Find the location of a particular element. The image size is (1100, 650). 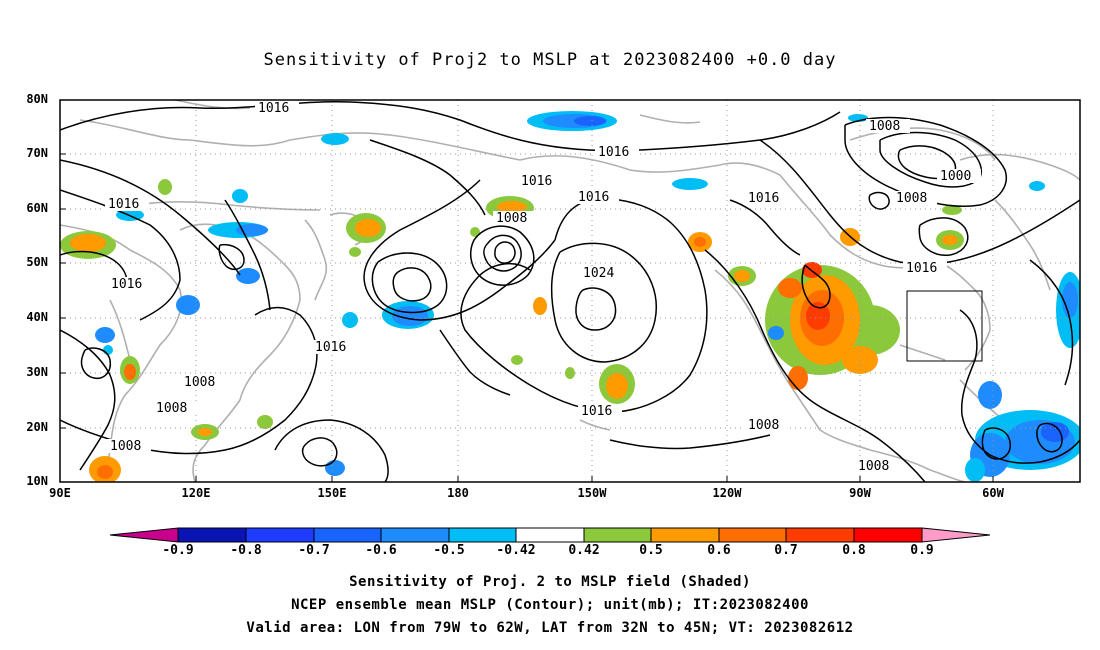

lat-label: 80N is located at coordinates (37, 99).